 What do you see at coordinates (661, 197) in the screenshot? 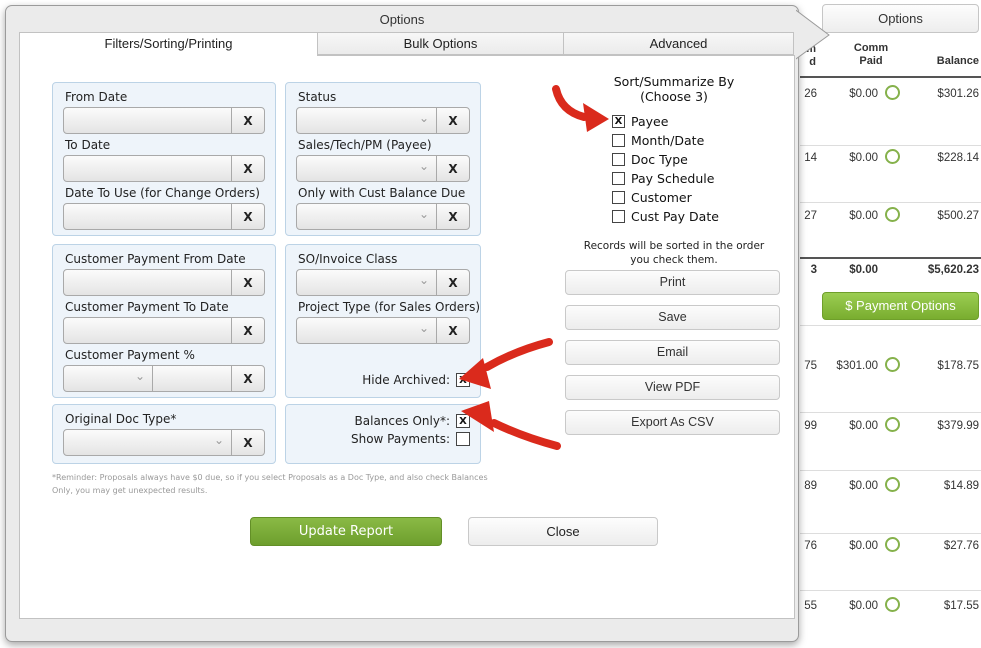
I see `customer-label: Customer` at bounding box center [661, 197].